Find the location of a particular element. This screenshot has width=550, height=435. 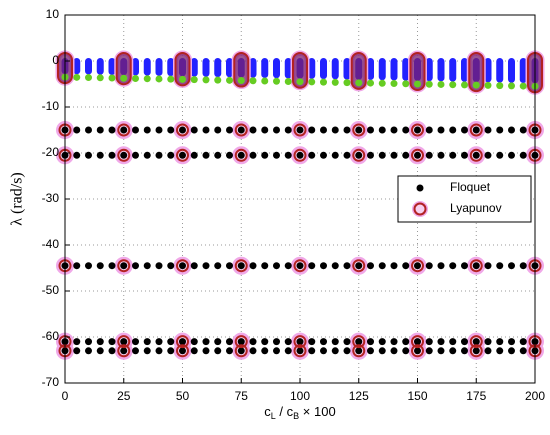

y-tick-label: -60 is located at coordinates (51, 336).